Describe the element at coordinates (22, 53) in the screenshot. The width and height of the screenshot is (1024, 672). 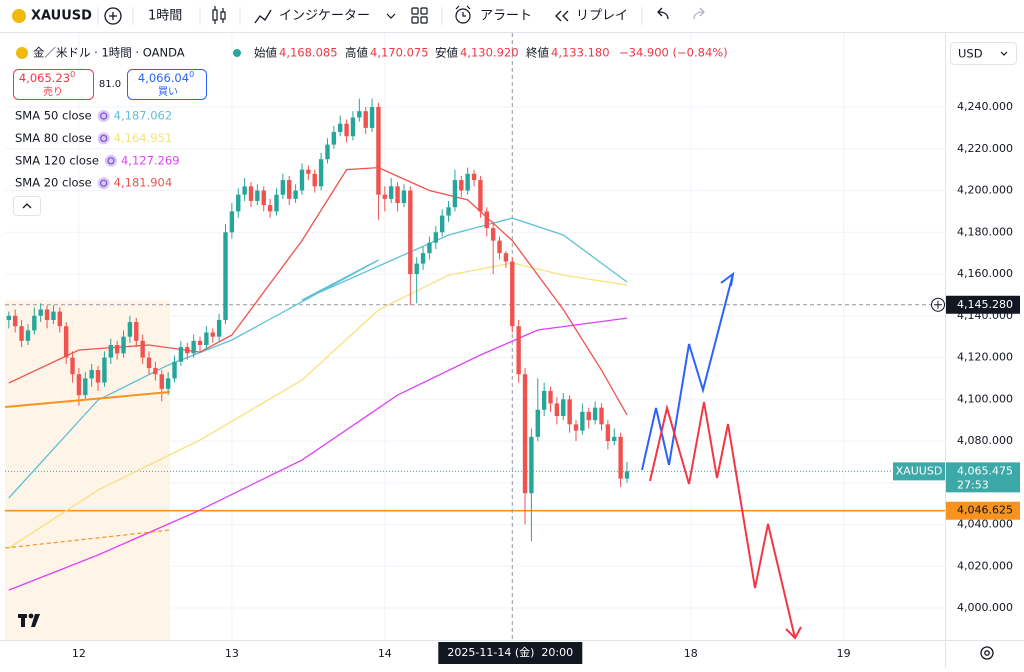
I see `symbol-badge` at that location.